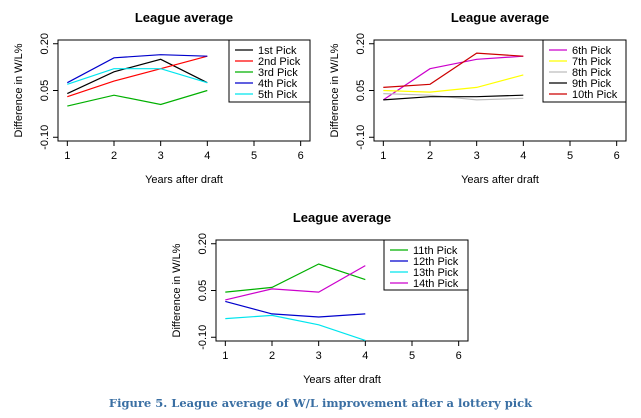  What do you see at coordinates (436, 273) in the screenshot?
I see `legend-entry: 13th Pick` at bounding box center [436, 273].